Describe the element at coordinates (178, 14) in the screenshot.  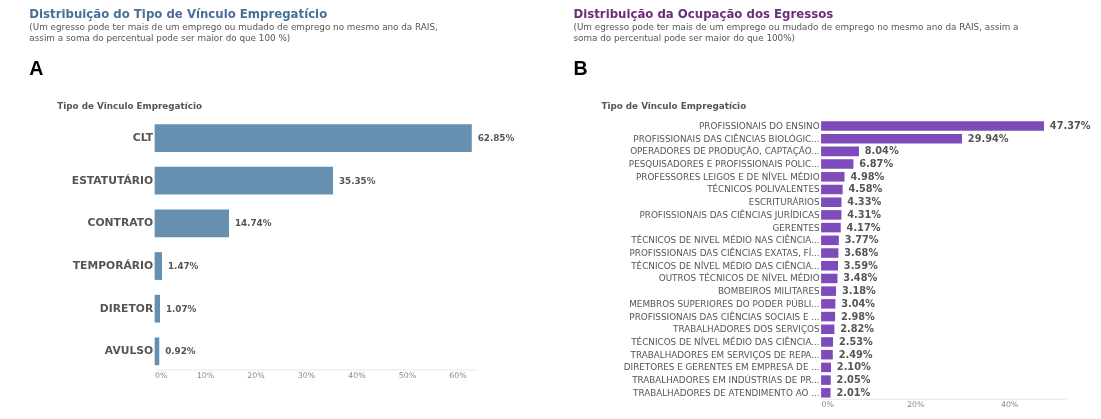
I see `chart-title: Distribuição do Tipo de Vínculo Empregatício` at that location.